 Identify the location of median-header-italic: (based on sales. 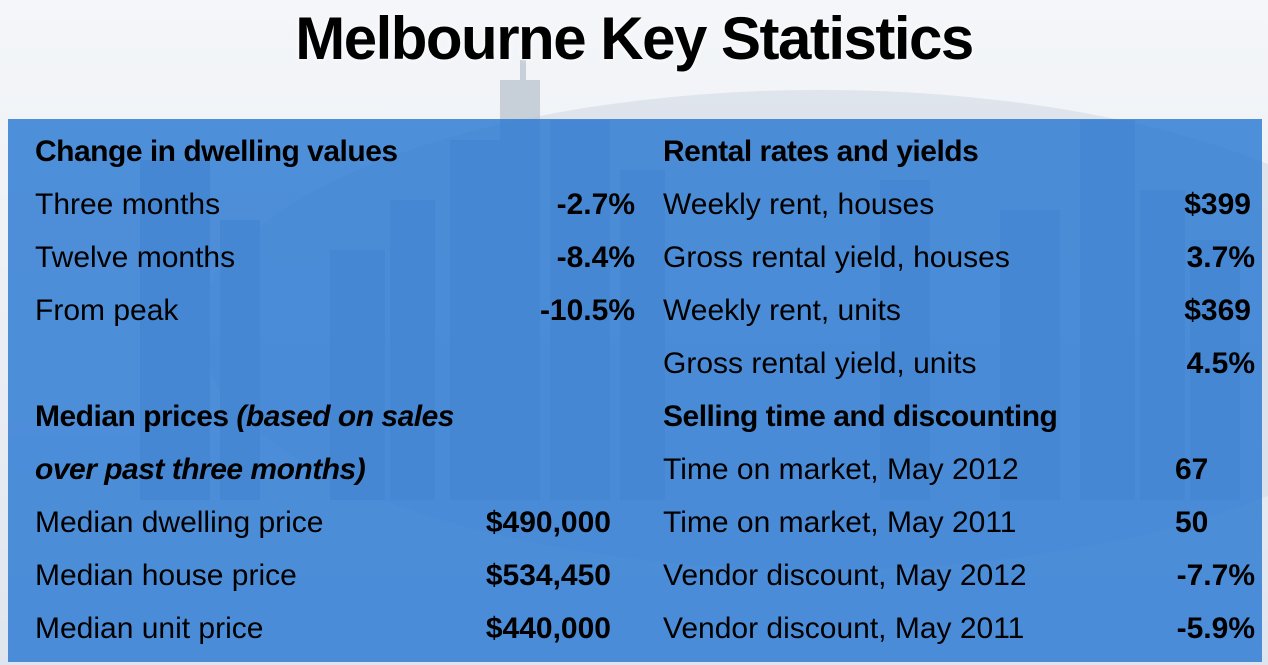
(345, 416).